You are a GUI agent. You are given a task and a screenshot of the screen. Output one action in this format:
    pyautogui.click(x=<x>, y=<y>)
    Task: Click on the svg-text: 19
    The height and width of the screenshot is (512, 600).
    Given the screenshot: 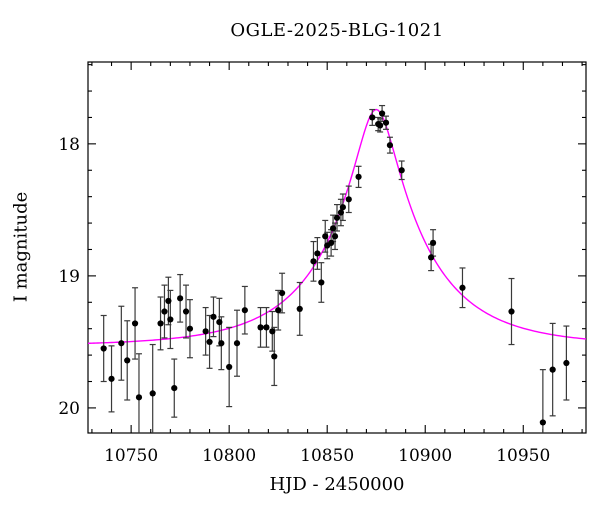 What is the action you would take?
    pyautogui.click(x=69, y=277)
    